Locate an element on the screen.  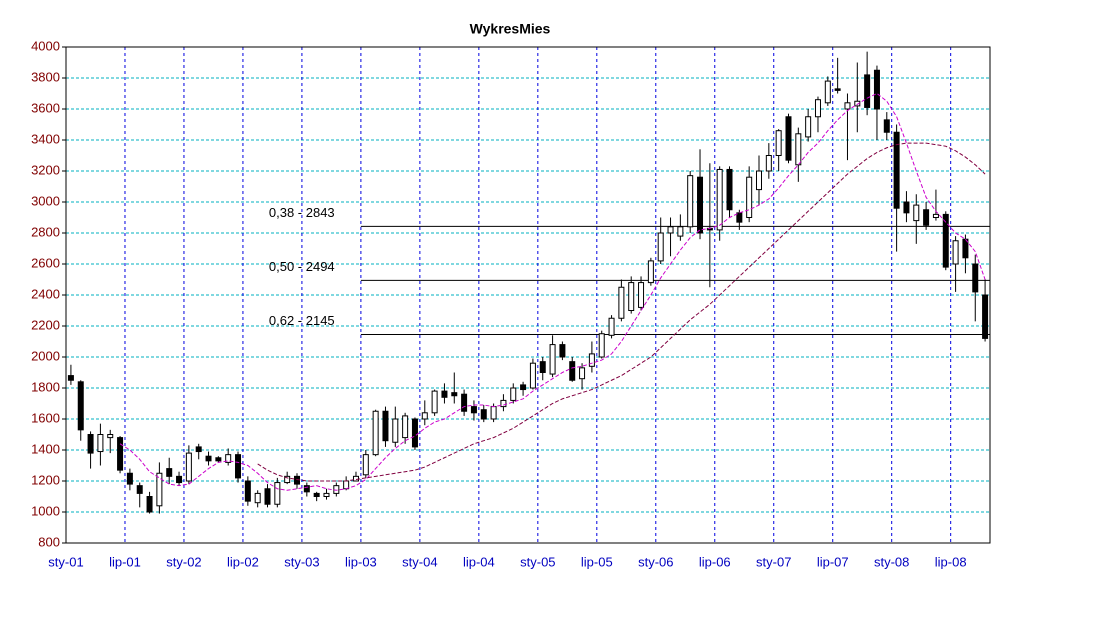
level-label: 0,38 - 2843 is located at coordinates (302, 212).